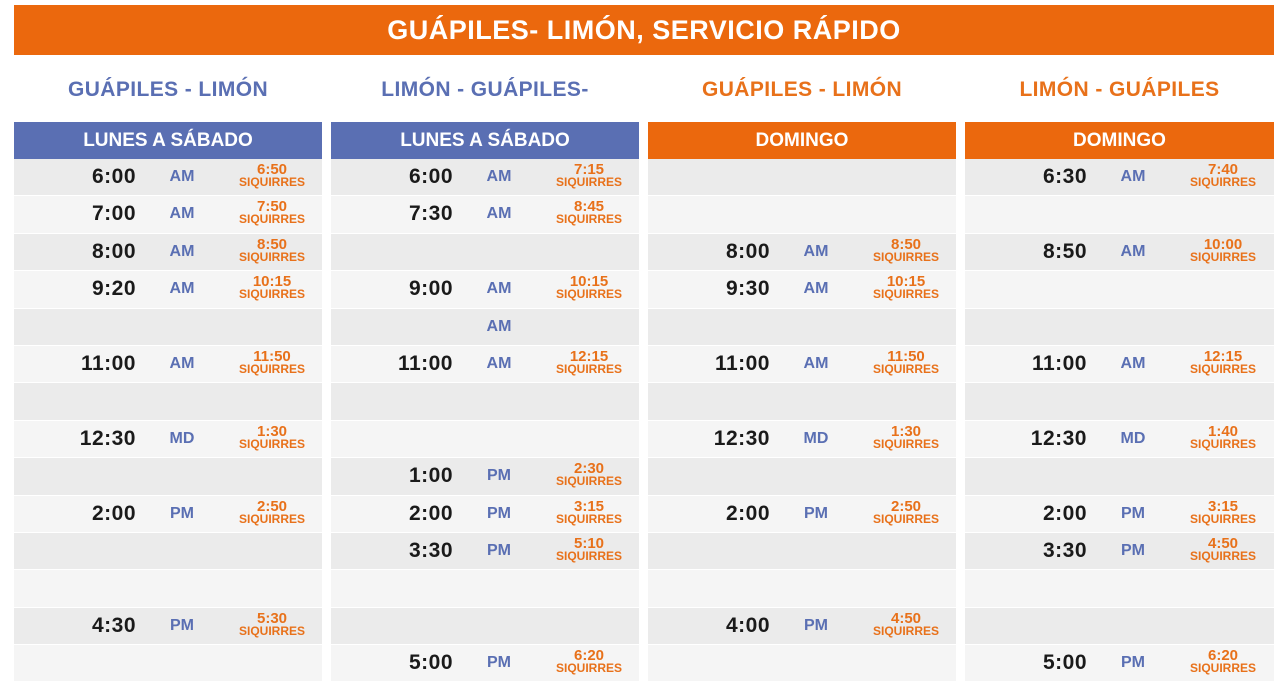  I want to click on schedule-row: 8:50 AM 10:00 SIQUIRRES, so click(1119, 252).